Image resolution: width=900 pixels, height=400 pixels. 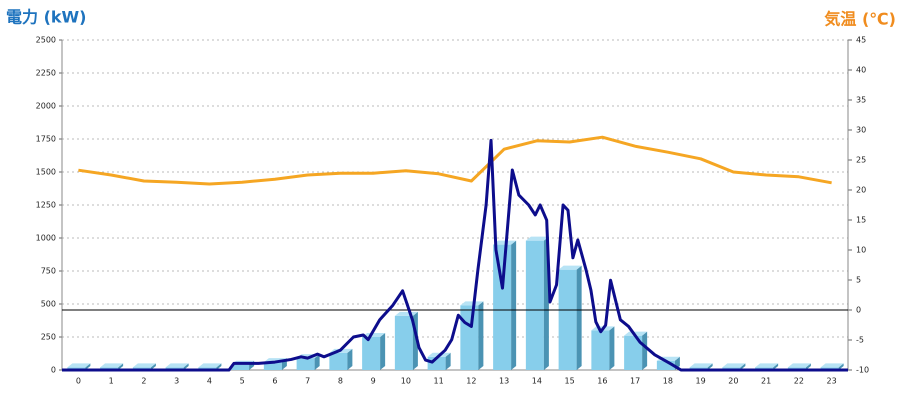 I want to click on y-tick-label: 0, so click(x=53, y=370).